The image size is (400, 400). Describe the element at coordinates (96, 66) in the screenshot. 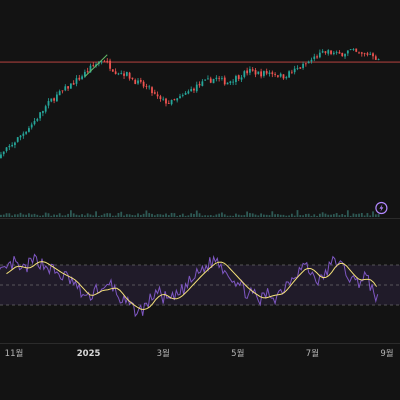

I see `trend-line` at that location.